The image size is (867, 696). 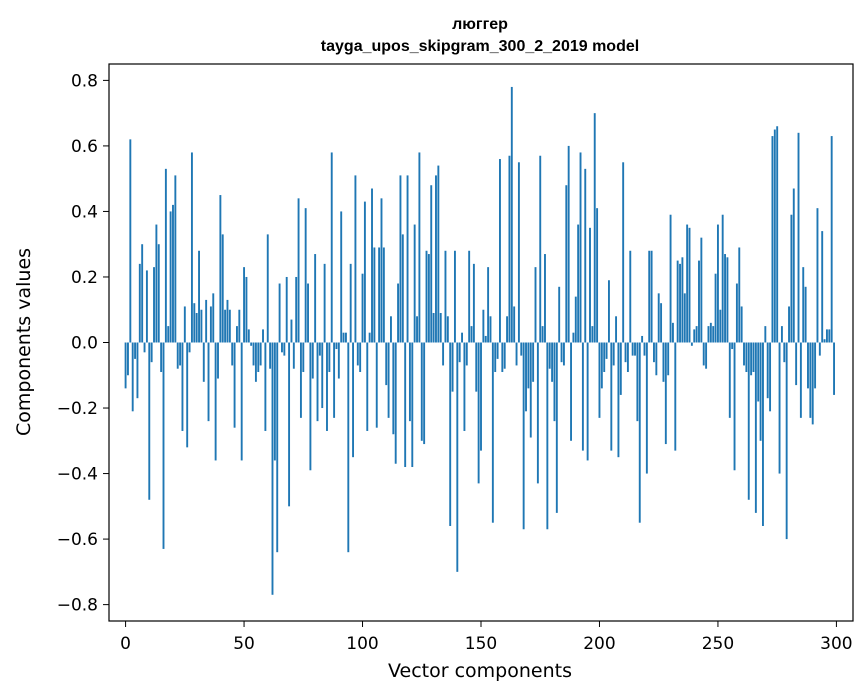 What do you see at coordinates (362, 644) in the screenshot?
I see `x-tick-label: 100` at bounding box center [362, 644].